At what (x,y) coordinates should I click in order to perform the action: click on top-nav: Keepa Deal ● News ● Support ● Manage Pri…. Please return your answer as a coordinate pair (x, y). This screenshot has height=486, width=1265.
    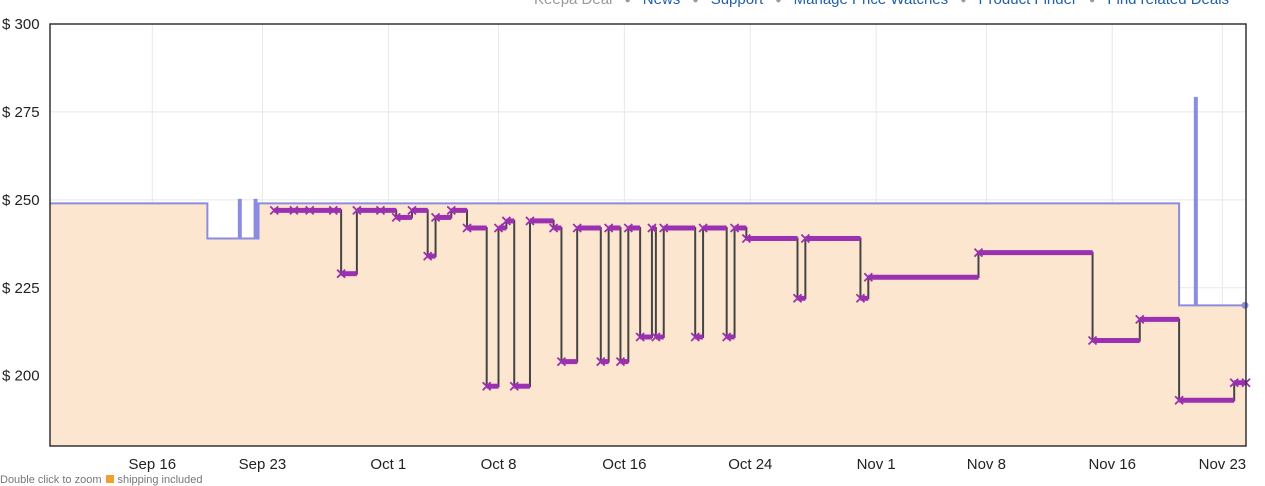
    Looking at the image, I should click on (881, 4).